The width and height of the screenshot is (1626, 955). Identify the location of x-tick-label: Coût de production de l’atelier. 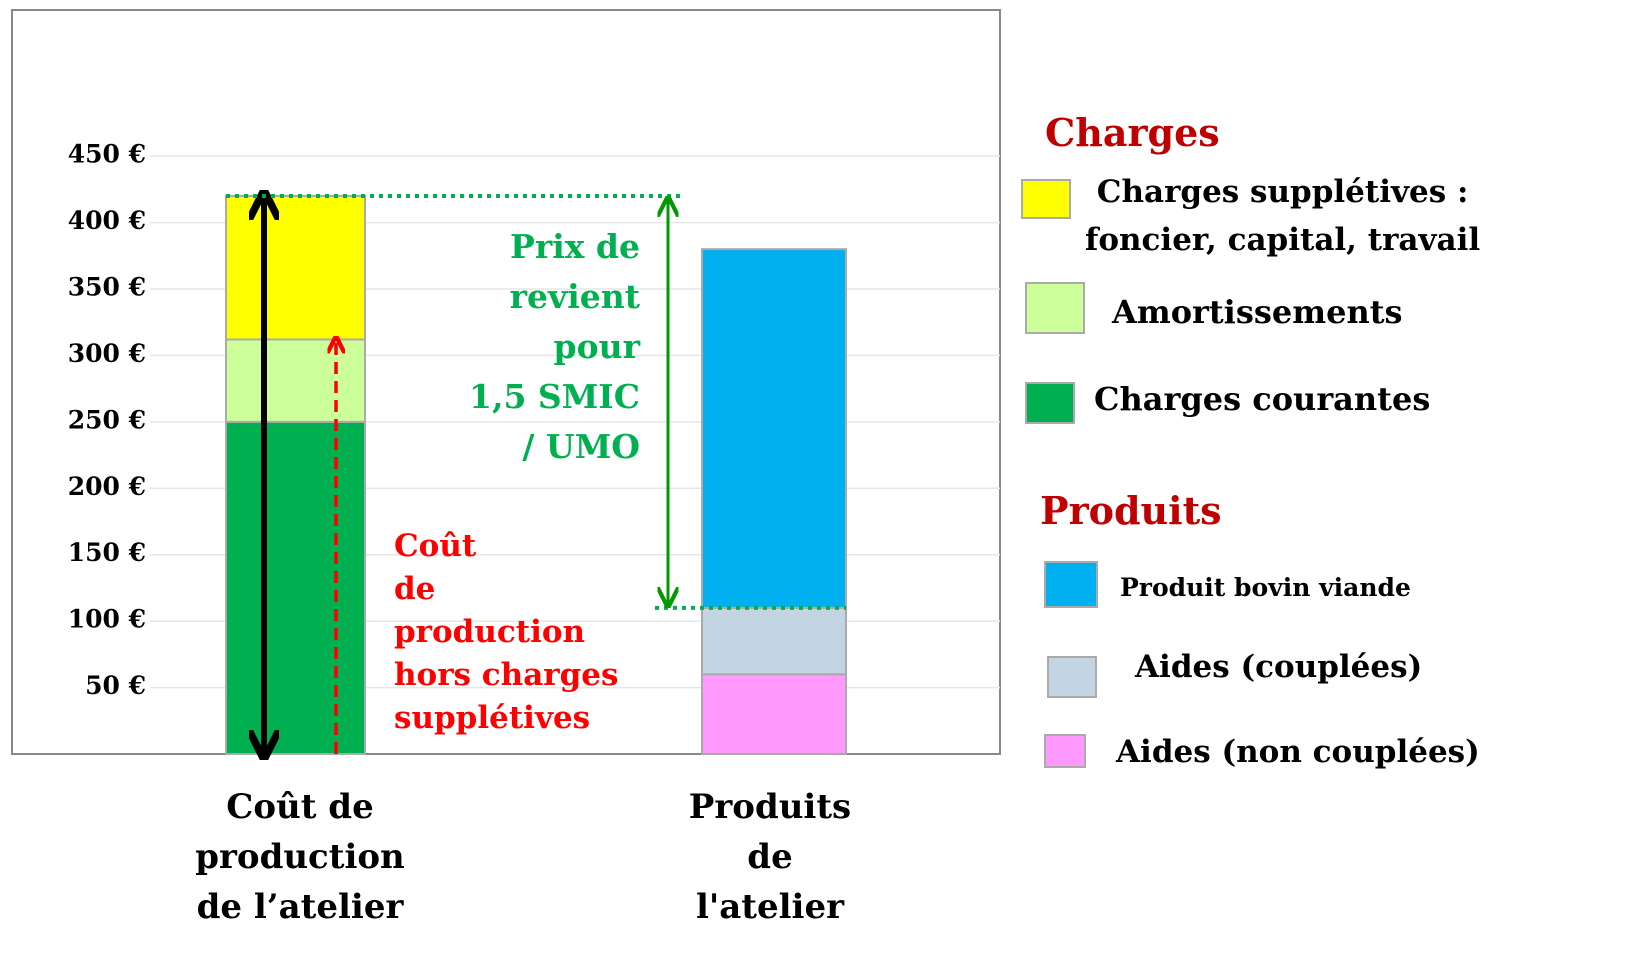
(300, 857).